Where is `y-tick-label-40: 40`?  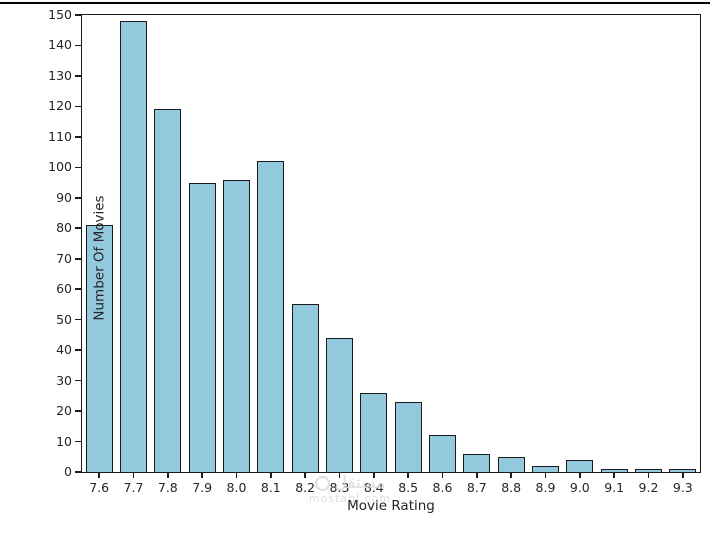
y-tick-label-40: 40 is located at coordinates (64, 350).